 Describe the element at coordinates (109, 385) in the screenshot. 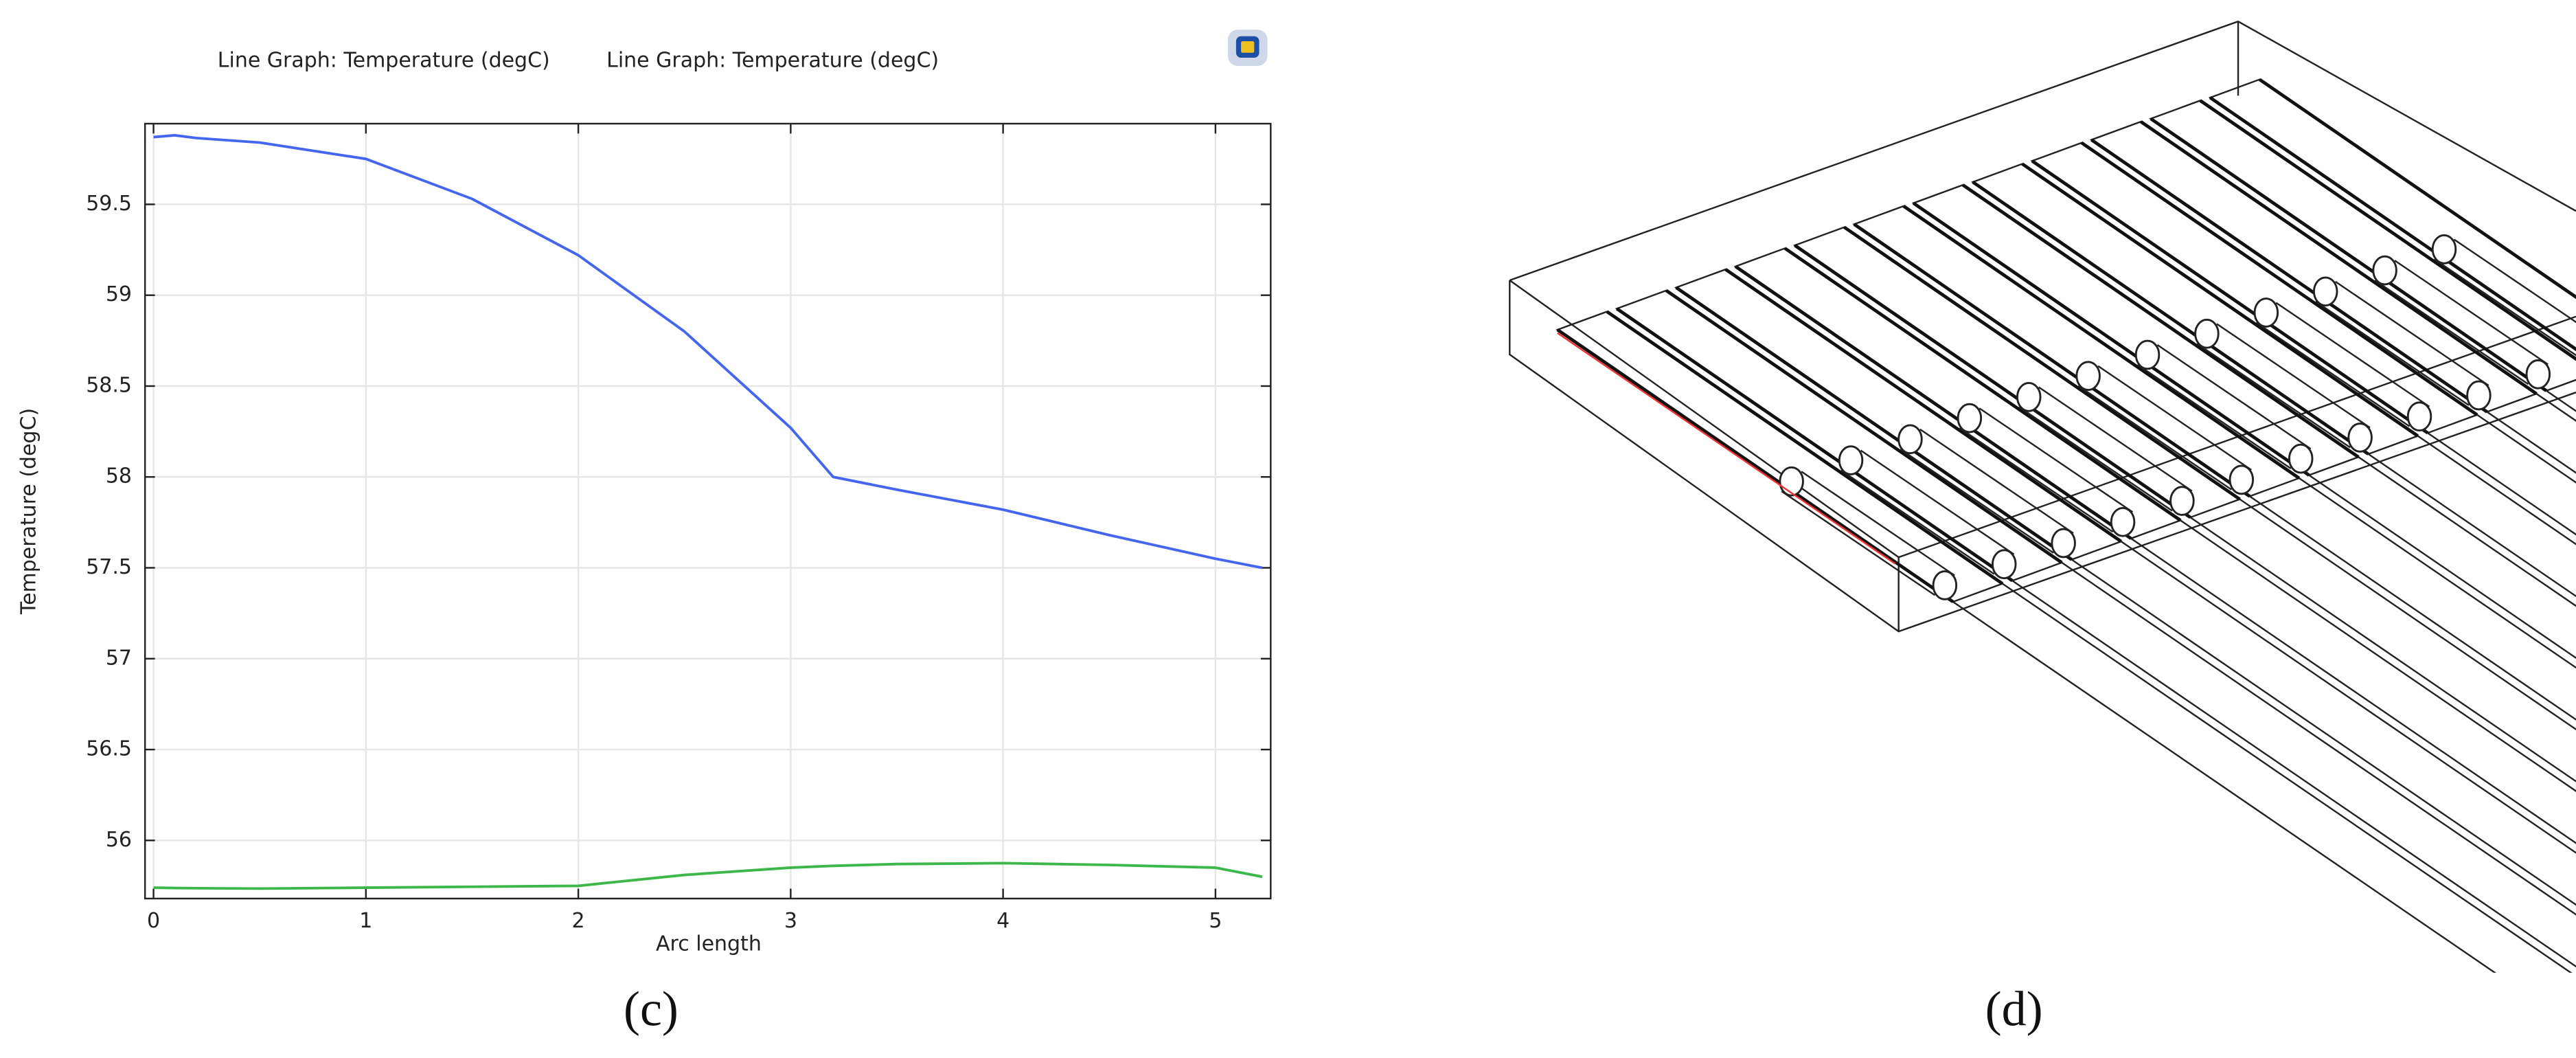

I see `y-tick-label: 58.5` at that location.